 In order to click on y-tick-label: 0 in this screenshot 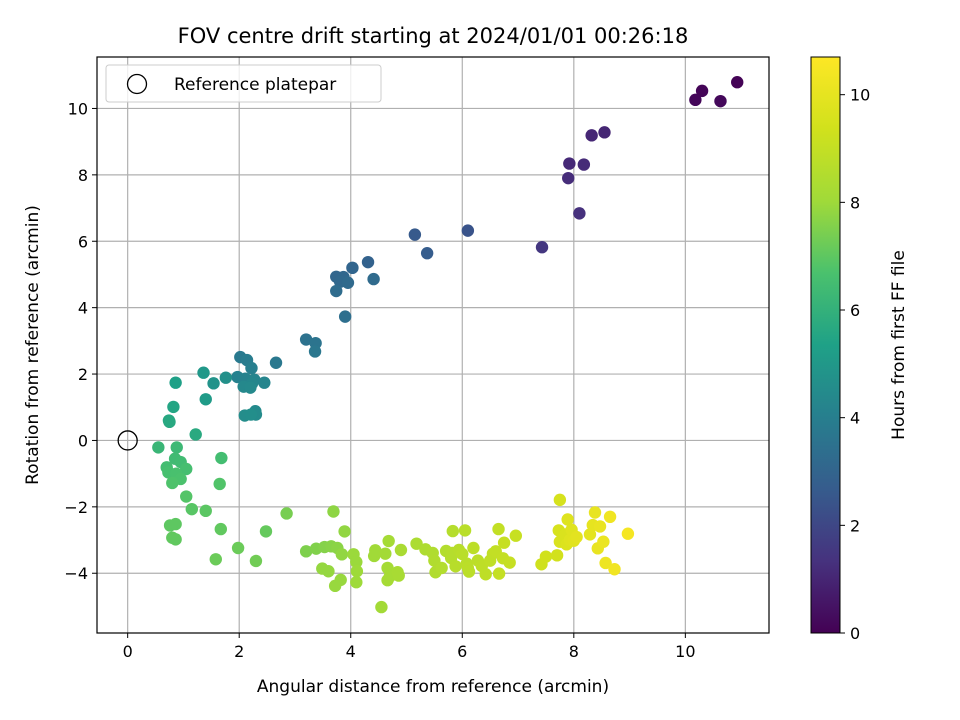, I will do `click(83, 440)`.